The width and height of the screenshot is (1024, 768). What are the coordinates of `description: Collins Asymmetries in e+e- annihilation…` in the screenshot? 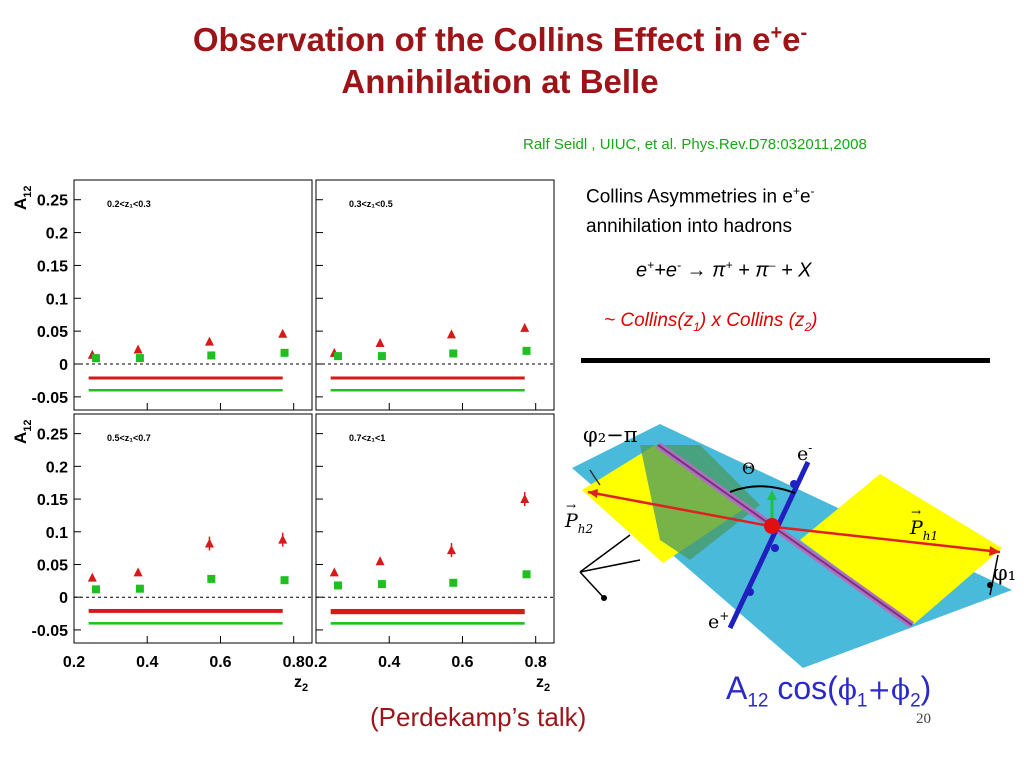 It's located at (700, 211).